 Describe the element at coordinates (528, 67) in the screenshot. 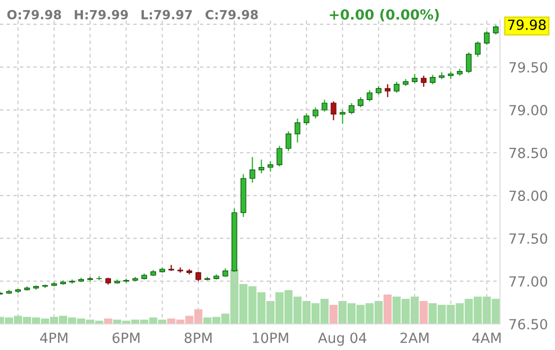

I see `y-tick-label: 79.50` at that location.